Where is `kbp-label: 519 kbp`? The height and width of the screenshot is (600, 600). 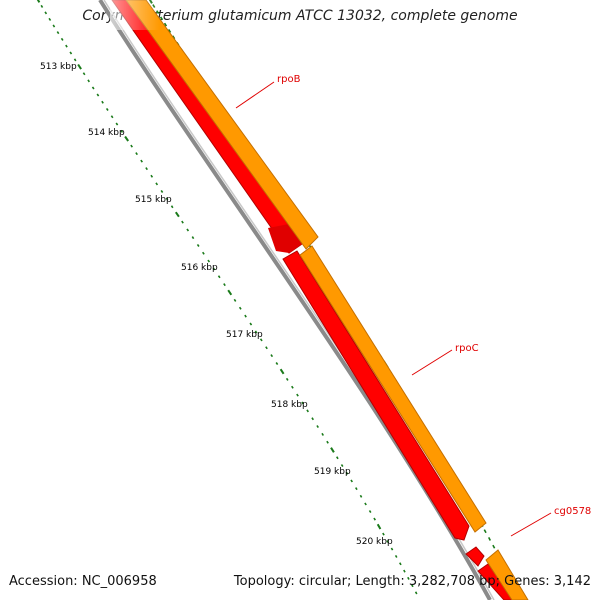 kbp-label: 519 kbp is located at coordinates (332, 472).